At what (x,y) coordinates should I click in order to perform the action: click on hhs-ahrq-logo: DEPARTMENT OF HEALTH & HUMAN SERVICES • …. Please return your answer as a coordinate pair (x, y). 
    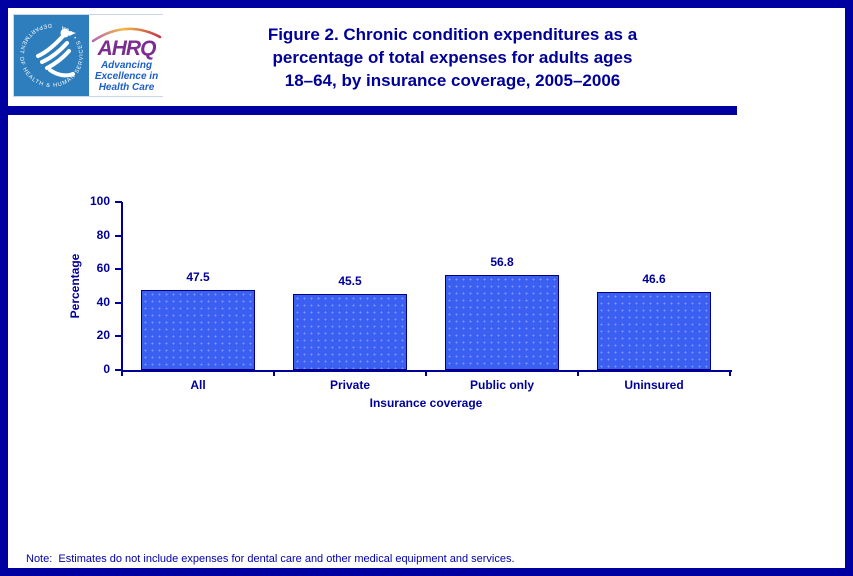
    Looking at the image, I should click on (88, 55).